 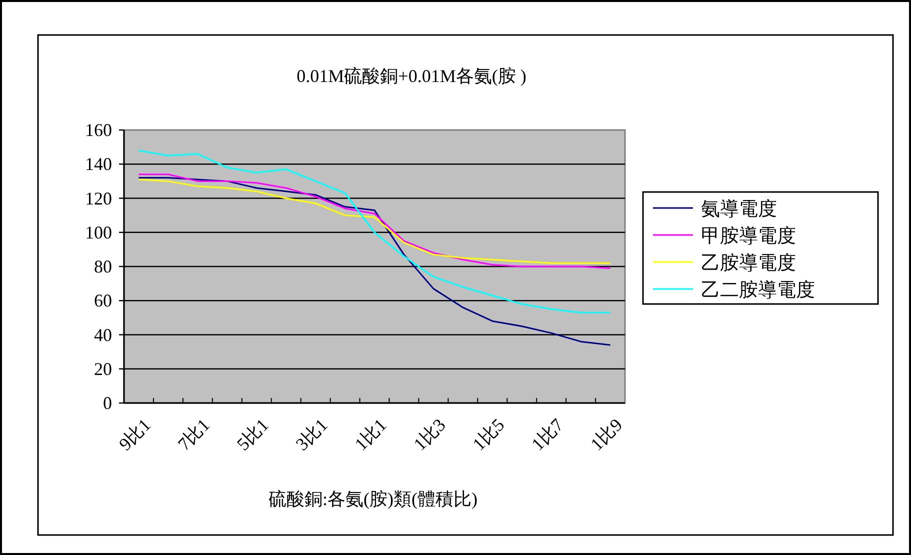 I want to click on y-tick-label: 40, so click(x=103, y=334).